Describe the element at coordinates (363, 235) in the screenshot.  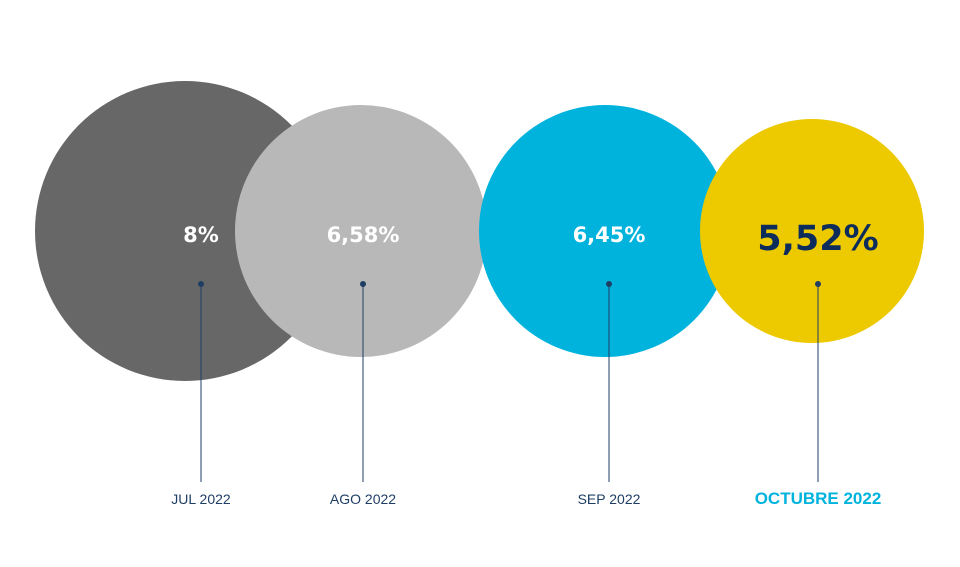
I see `value-label-ago-2022: 6,58%` at that location.